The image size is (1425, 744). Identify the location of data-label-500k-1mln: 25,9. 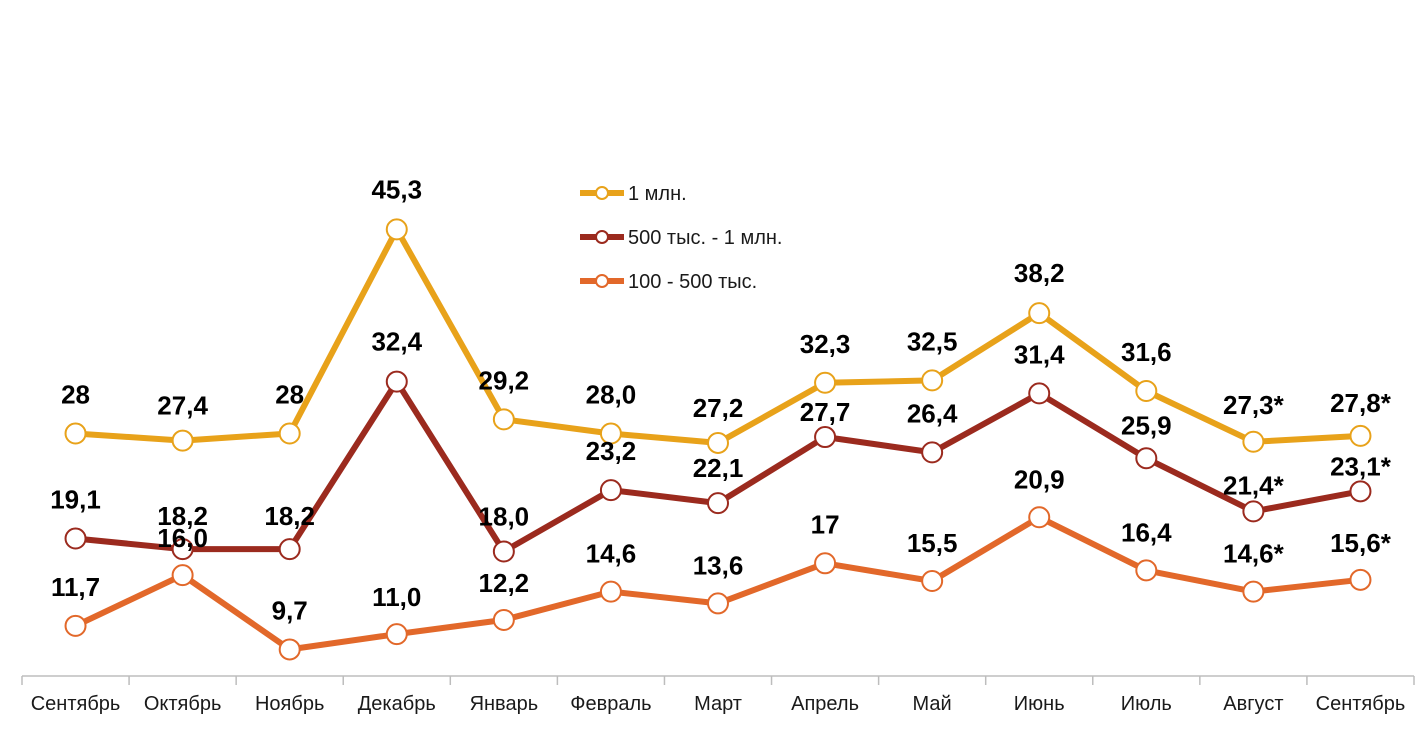
(1146, 425).